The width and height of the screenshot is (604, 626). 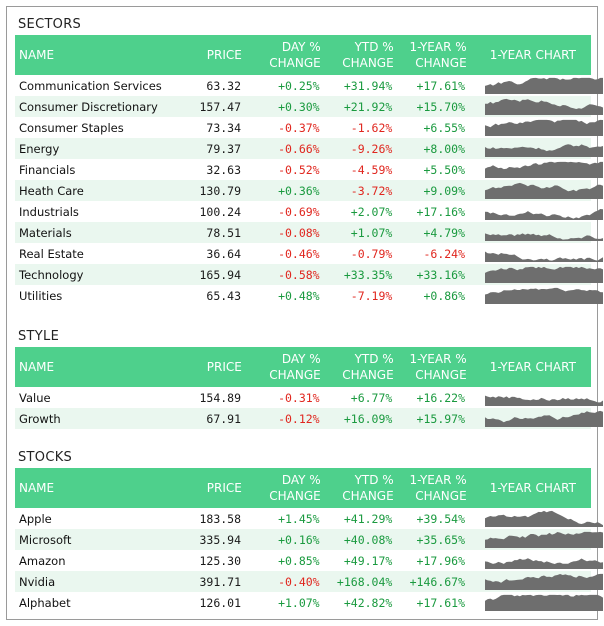 I want to click on table-row: Energy 79.37 -0.66% -9.26% +8.00%, so click(x=309, y=148).